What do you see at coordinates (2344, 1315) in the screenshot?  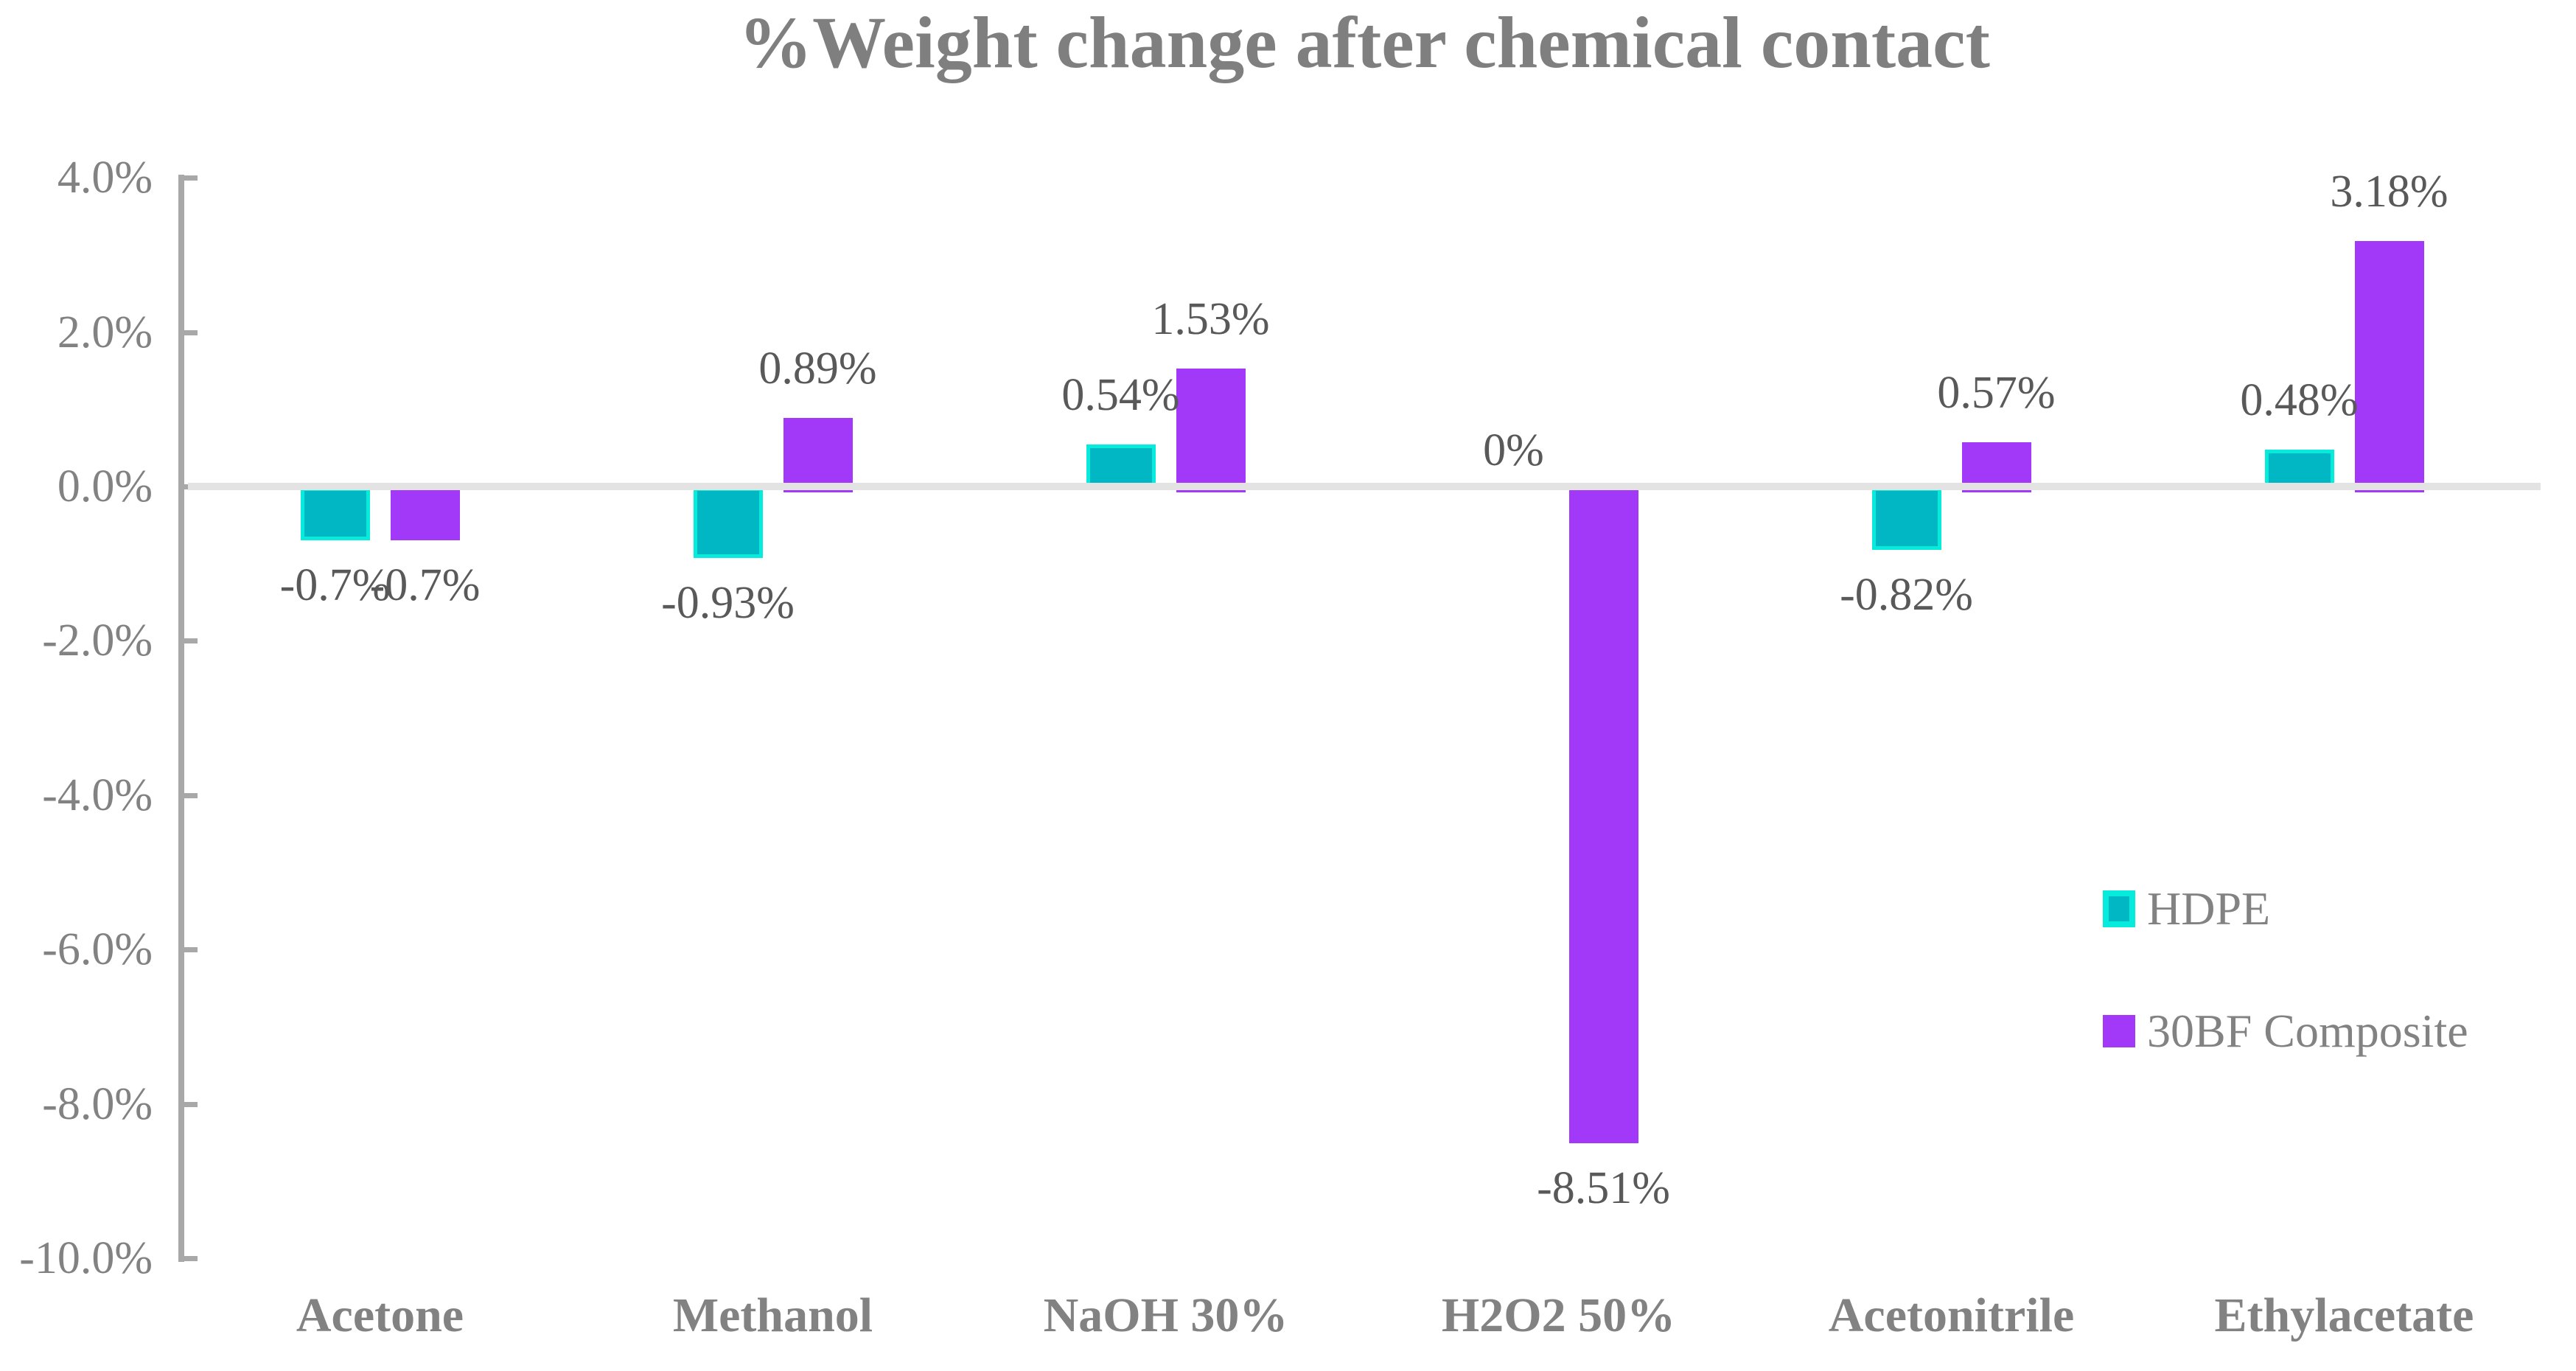 I see `axis-label-ethylacetate: Ethylacetate` at bounding box center [2344, 1315].